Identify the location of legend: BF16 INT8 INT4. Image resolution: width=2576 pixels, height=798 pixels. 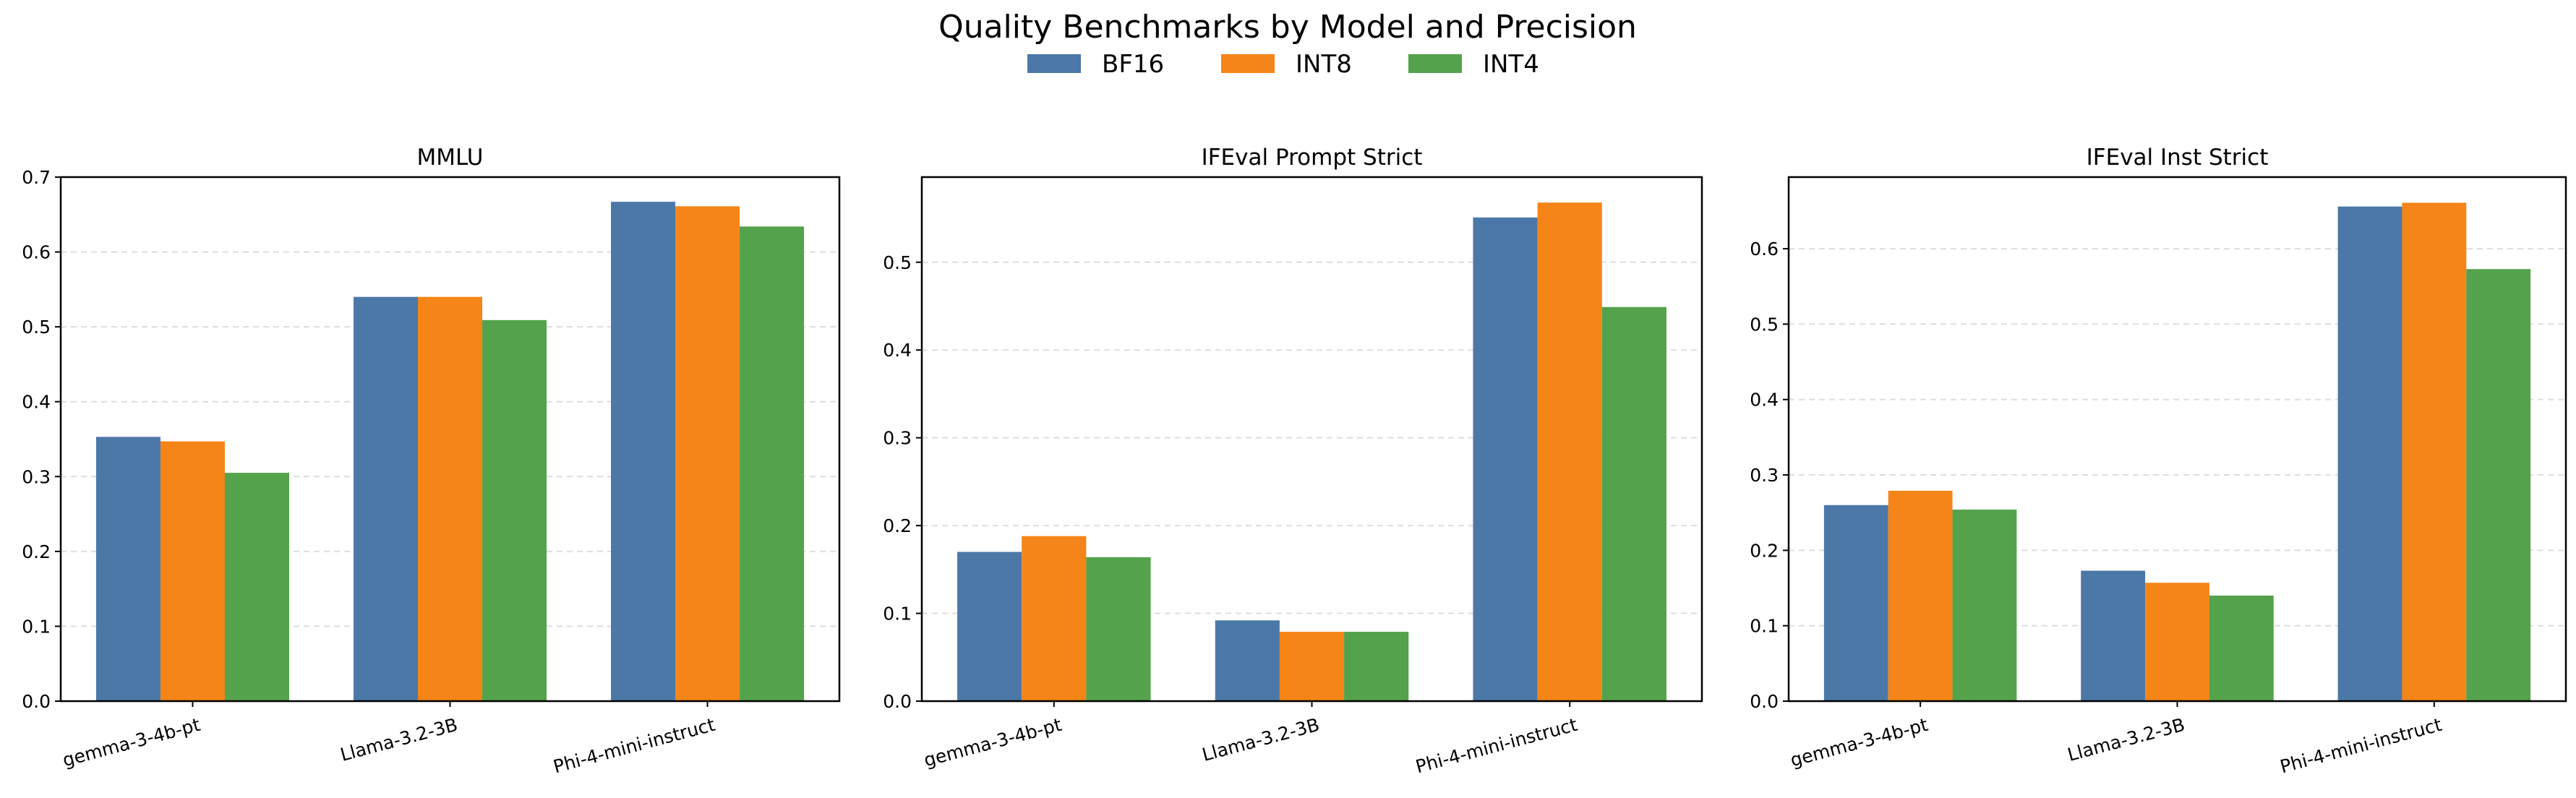
(1283, 64).